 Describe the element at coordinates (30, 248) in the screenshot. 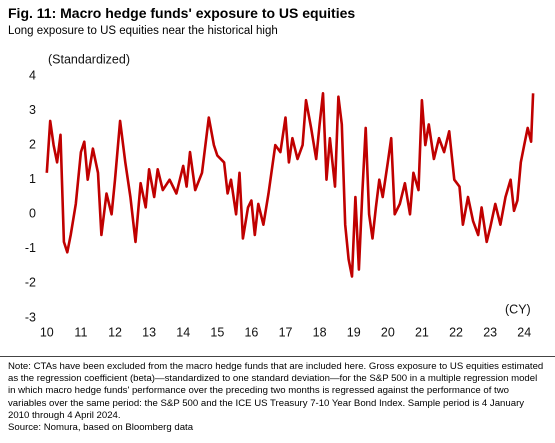

I see `y-tick-label: -1` at that location.